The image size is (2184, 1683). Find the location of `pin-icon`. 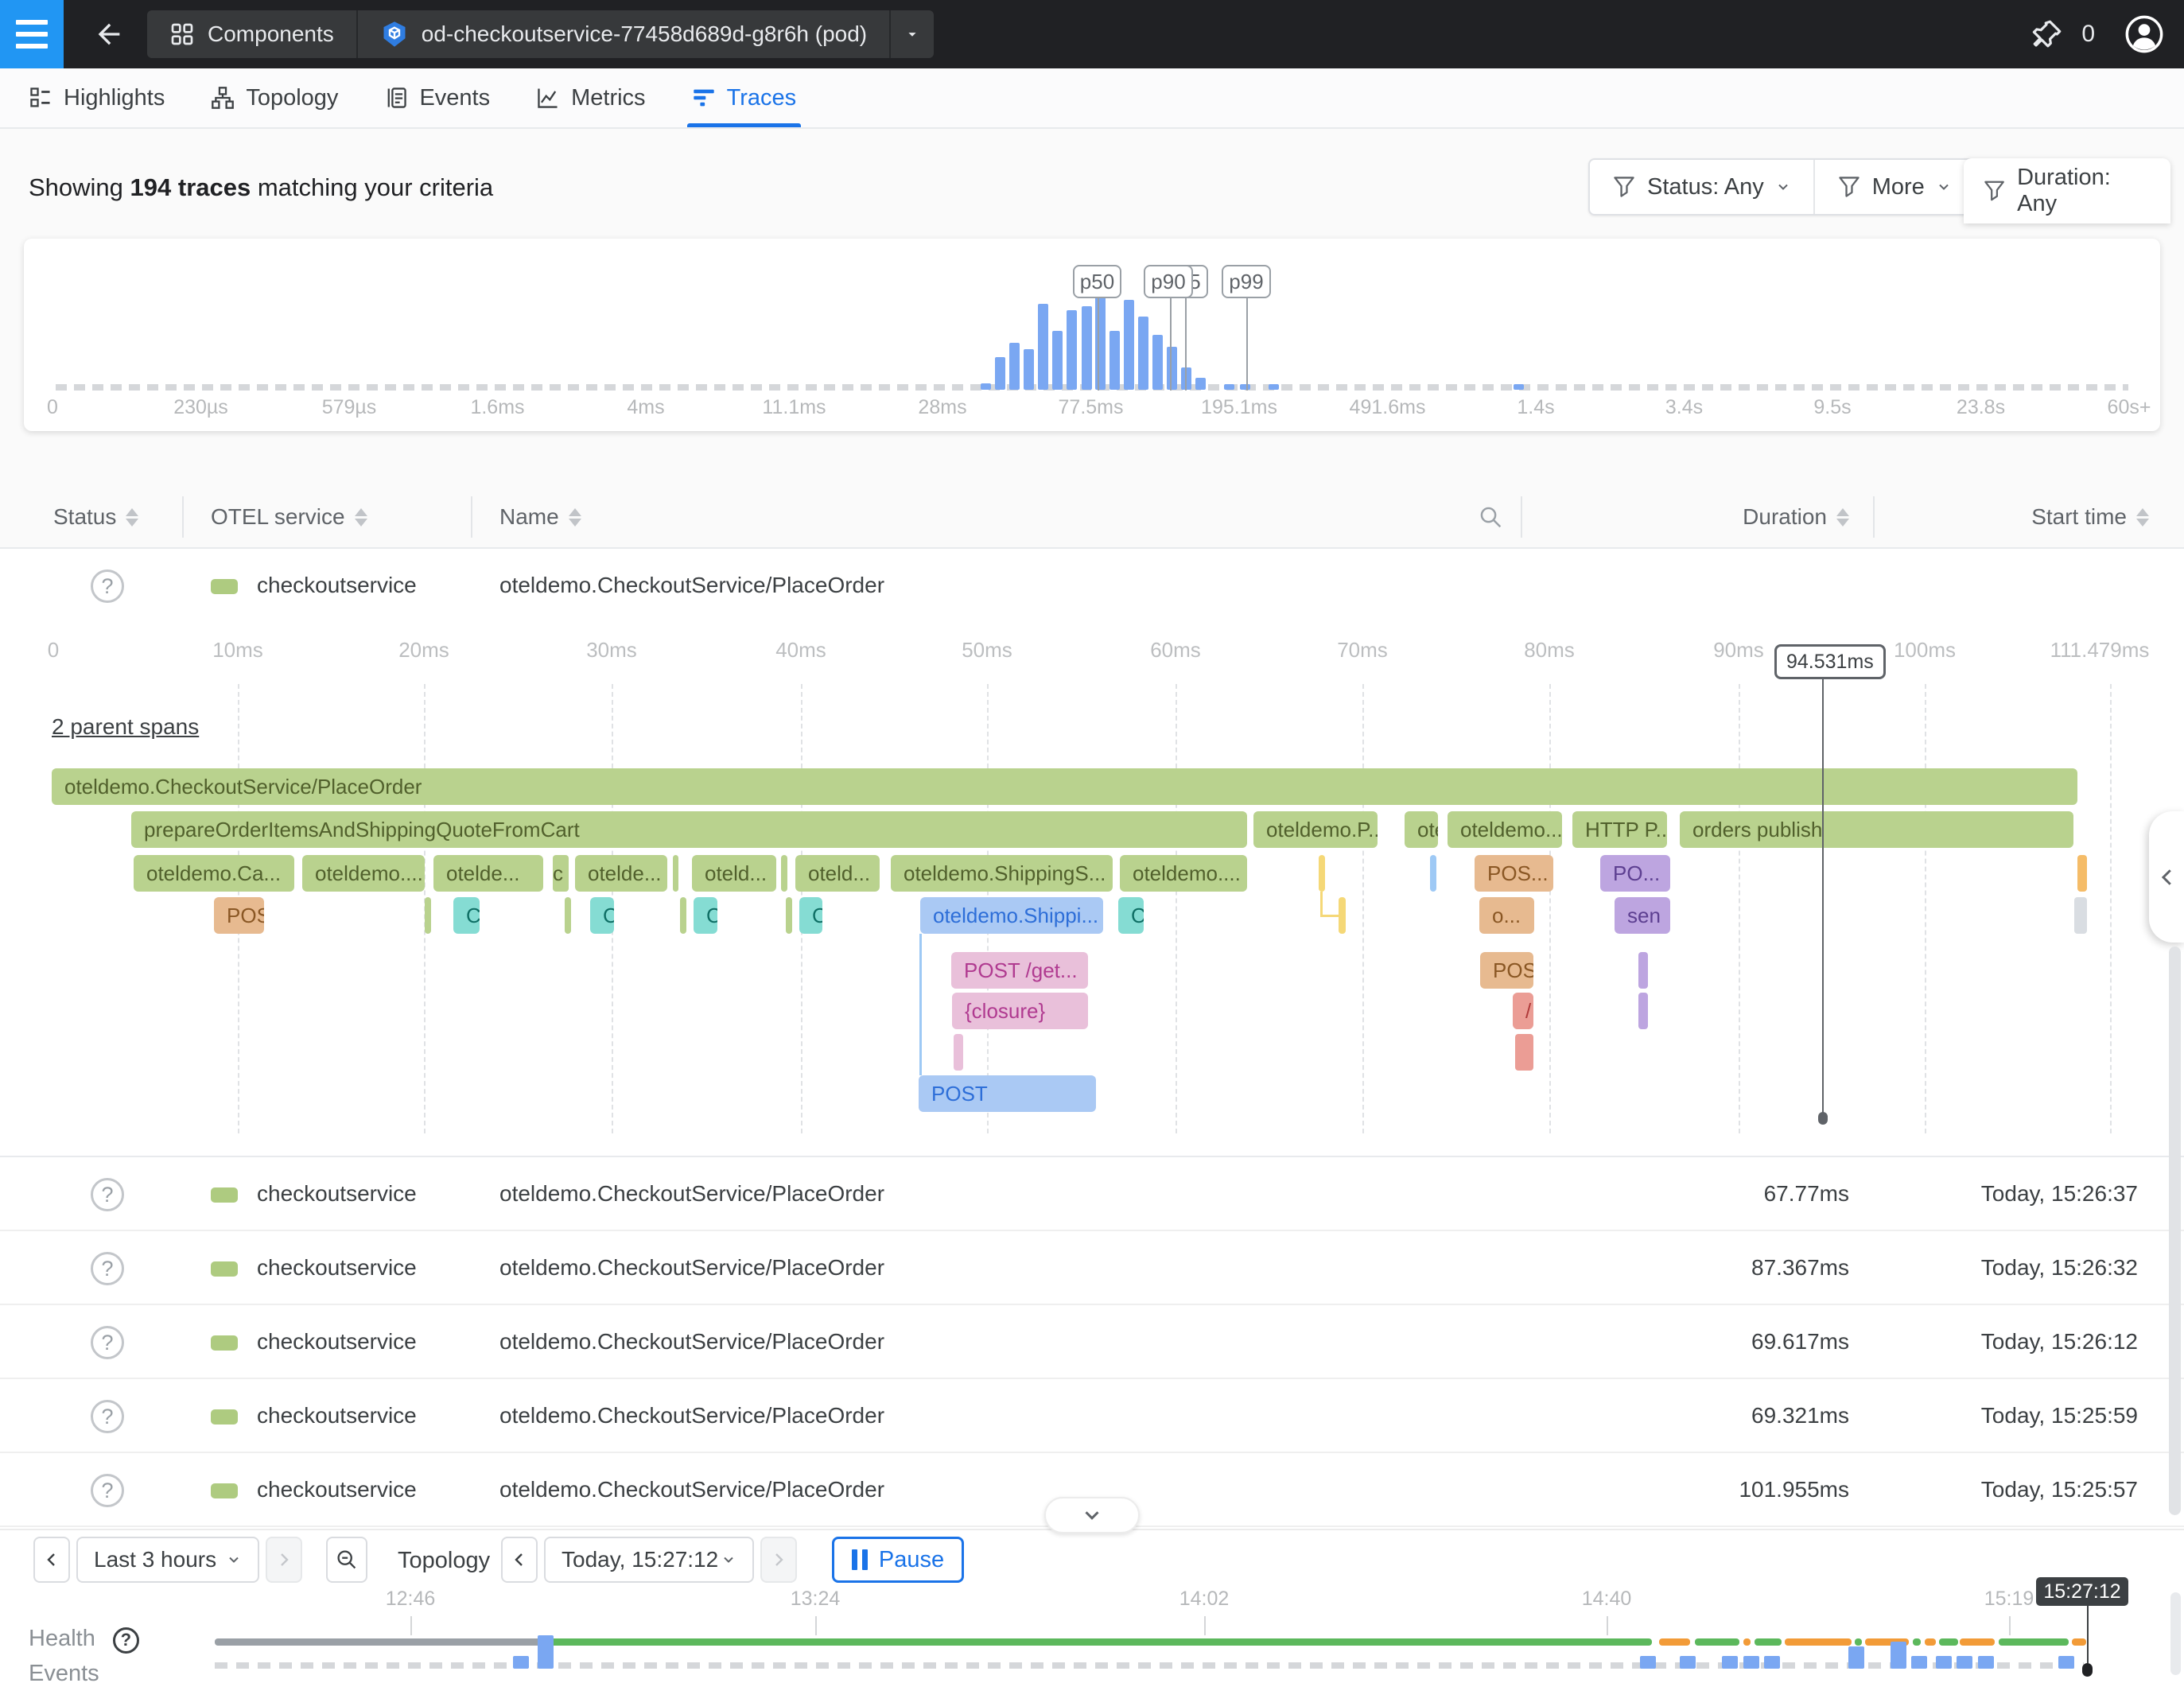

pin-icon is located at coordinates (2047, 34).